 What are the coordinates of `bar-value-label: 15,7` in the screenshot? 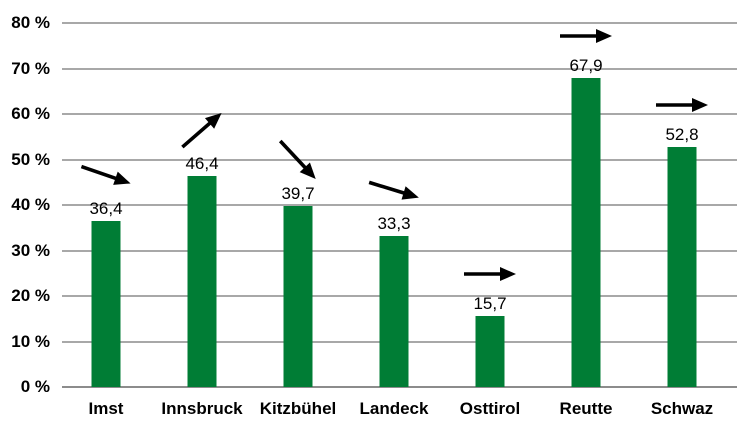 It's located at (490, 303).